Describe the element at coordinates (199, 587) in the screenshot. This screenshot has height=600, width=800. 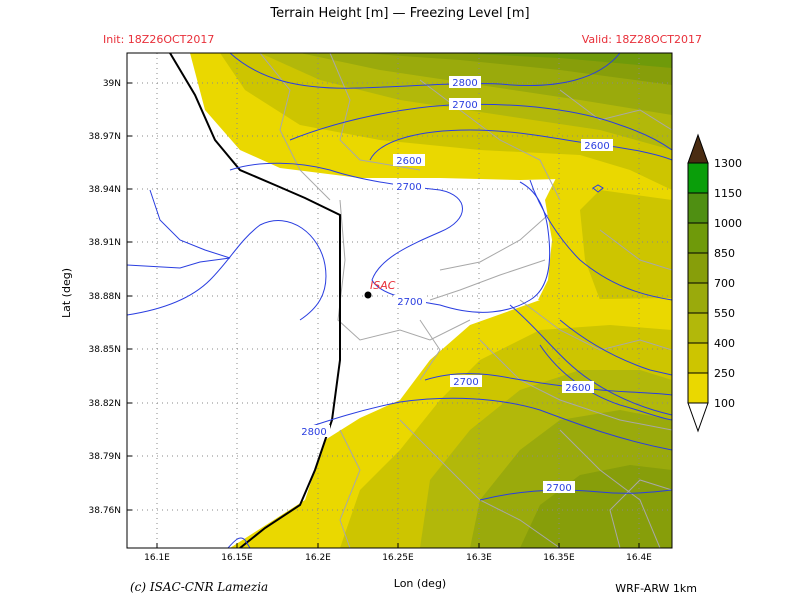
I see `credit-text: (c) ISAC-CNR Lamezia` at that location.